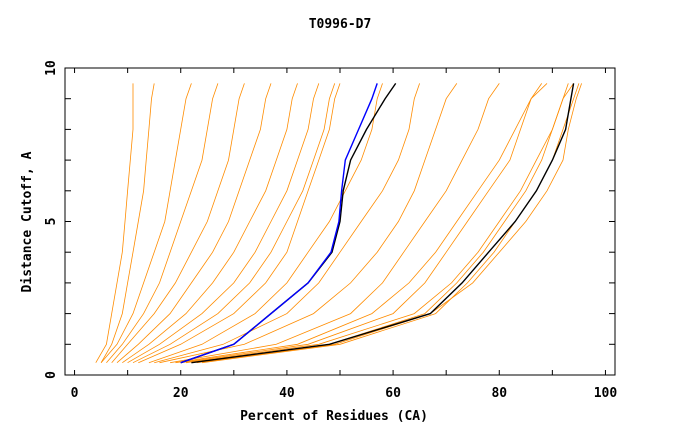  I want to click on y-axis-label: Distance Cutoff, A, so click(27, 221).